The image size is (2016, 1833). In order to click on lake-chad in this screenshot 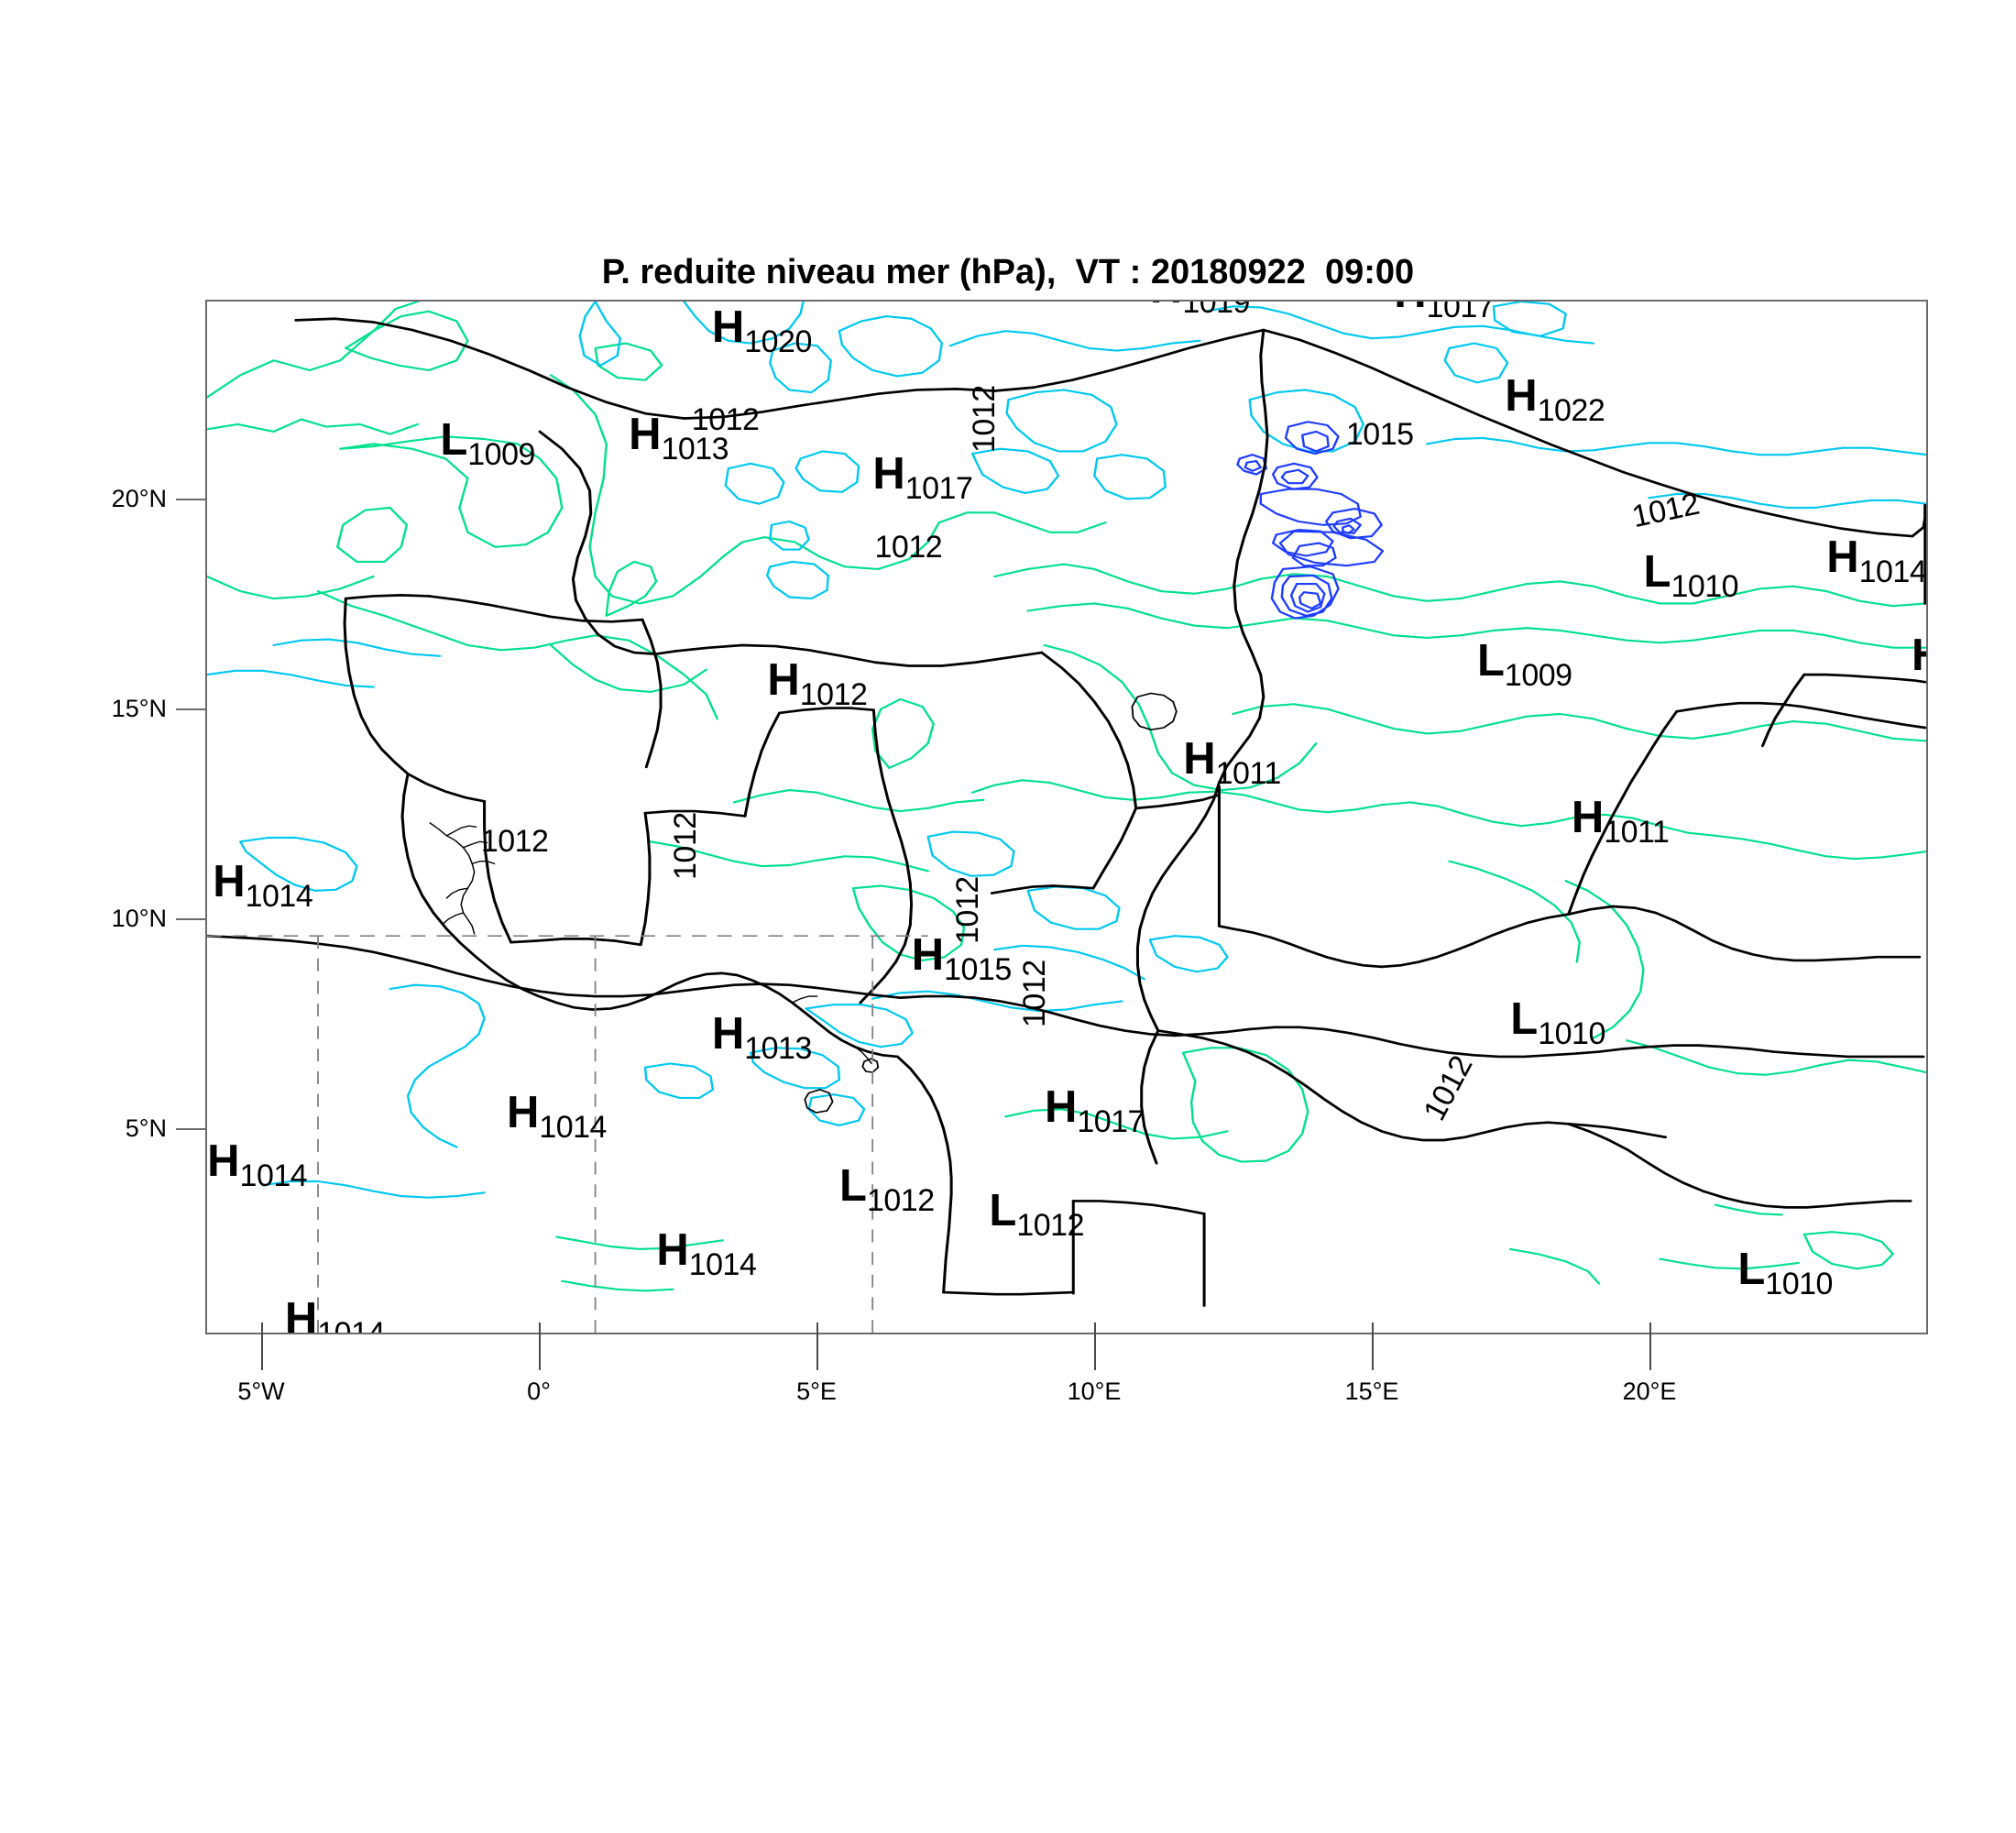, I will do `click(1154, 711)`.